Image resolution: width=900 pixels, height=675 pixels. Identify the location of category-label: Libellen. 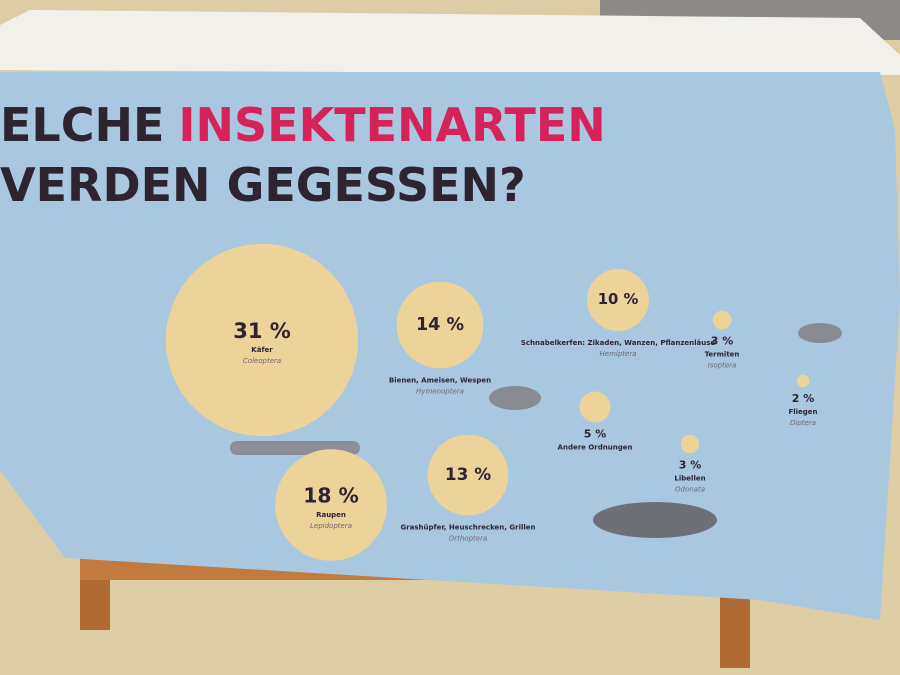
(689, 478).